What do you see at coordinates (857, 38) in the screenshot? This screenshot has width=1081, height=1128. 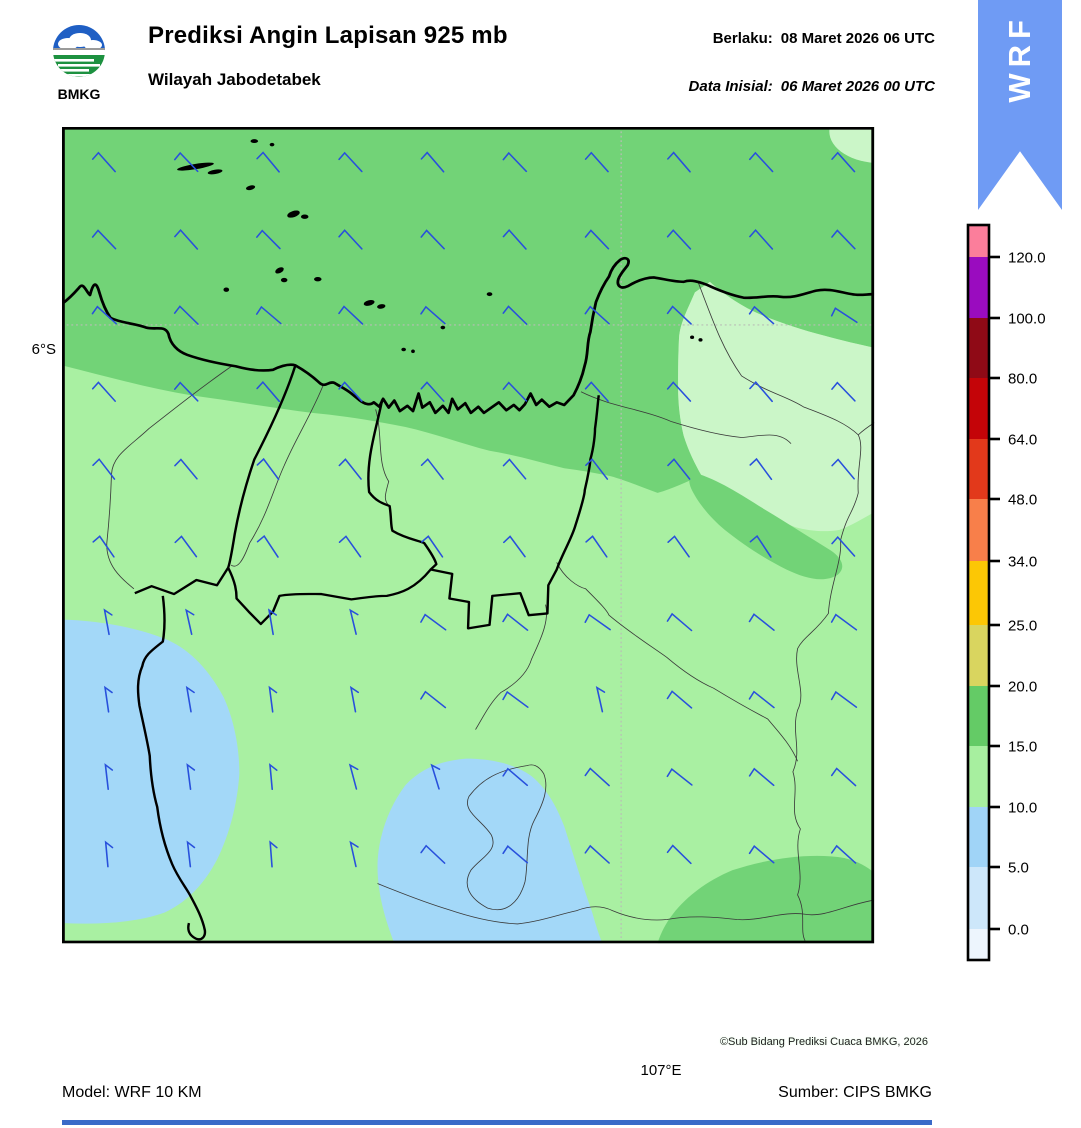 I see `valid-time-value: 08 Maret 2026 06 UTC` at bounding box center [857, 38].